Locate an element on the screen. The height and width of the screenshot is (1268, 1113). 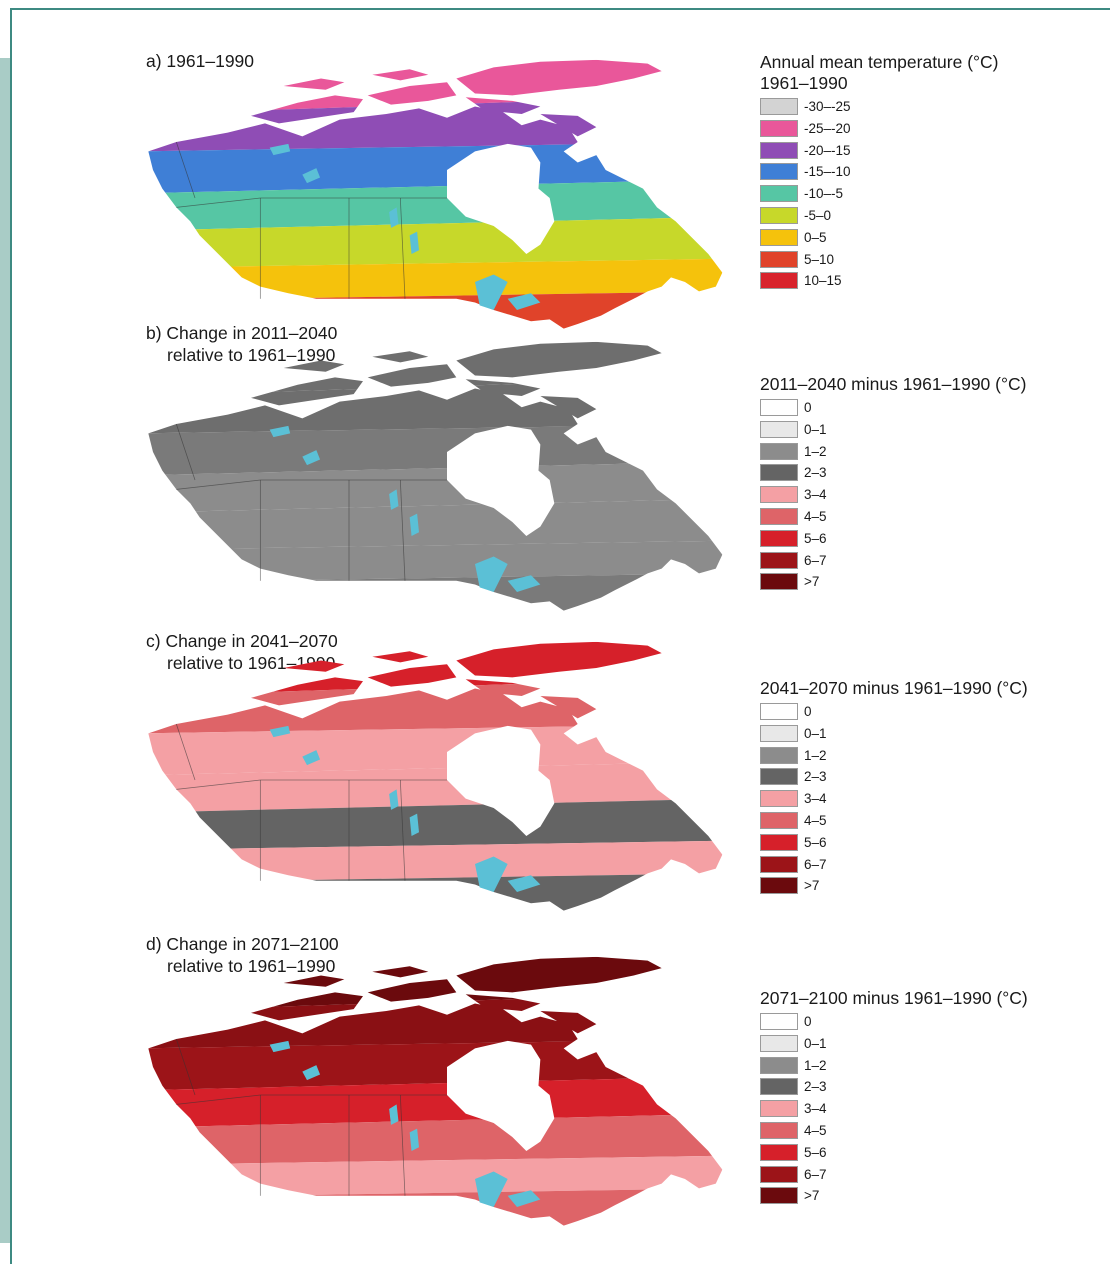
legend-label: 0 is located at coordinates (808, 1021).